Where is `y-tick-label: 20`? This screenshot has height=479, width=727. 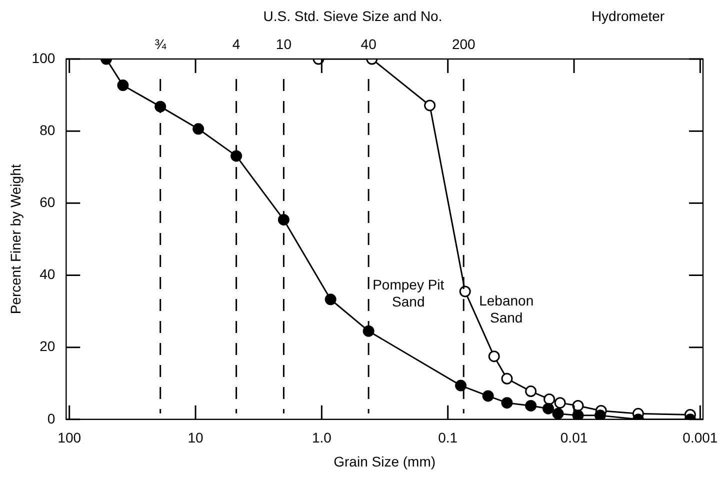 y-tick-label: 20 is located at coordinates (48, 346).